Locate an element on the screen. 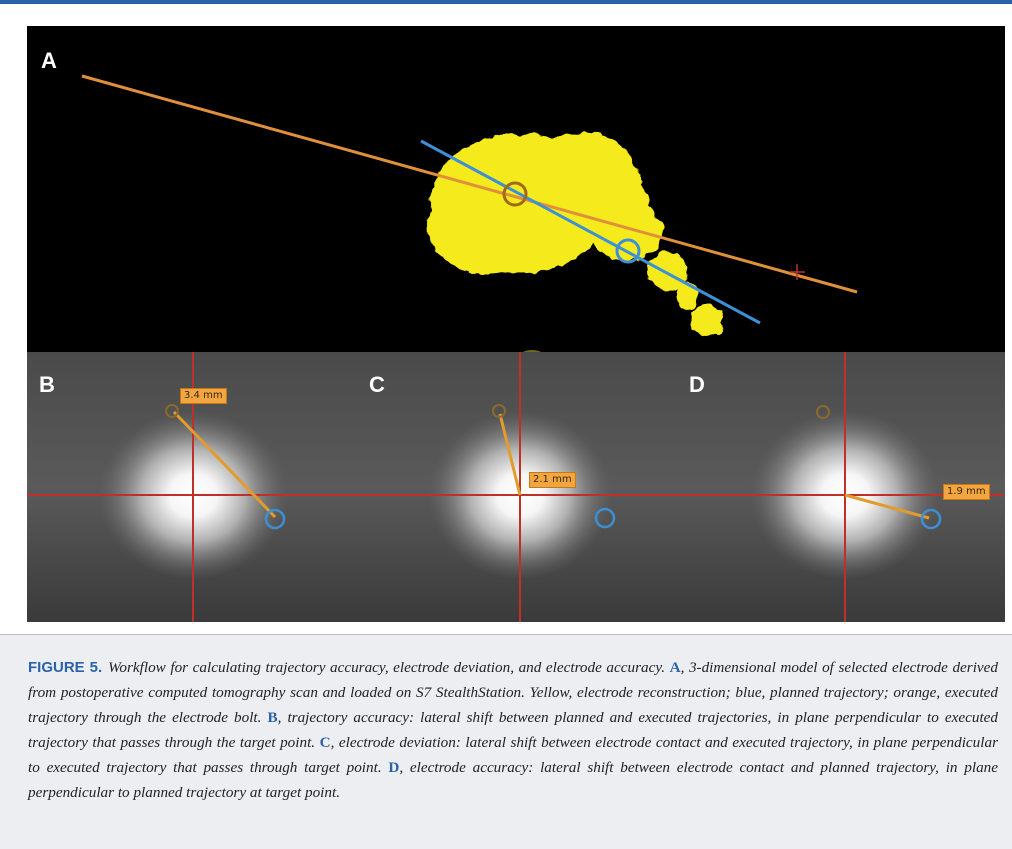 This screenshot has height=849, width=1012. figure-label: FIGURE 5. is located at coordinates (65, 667).